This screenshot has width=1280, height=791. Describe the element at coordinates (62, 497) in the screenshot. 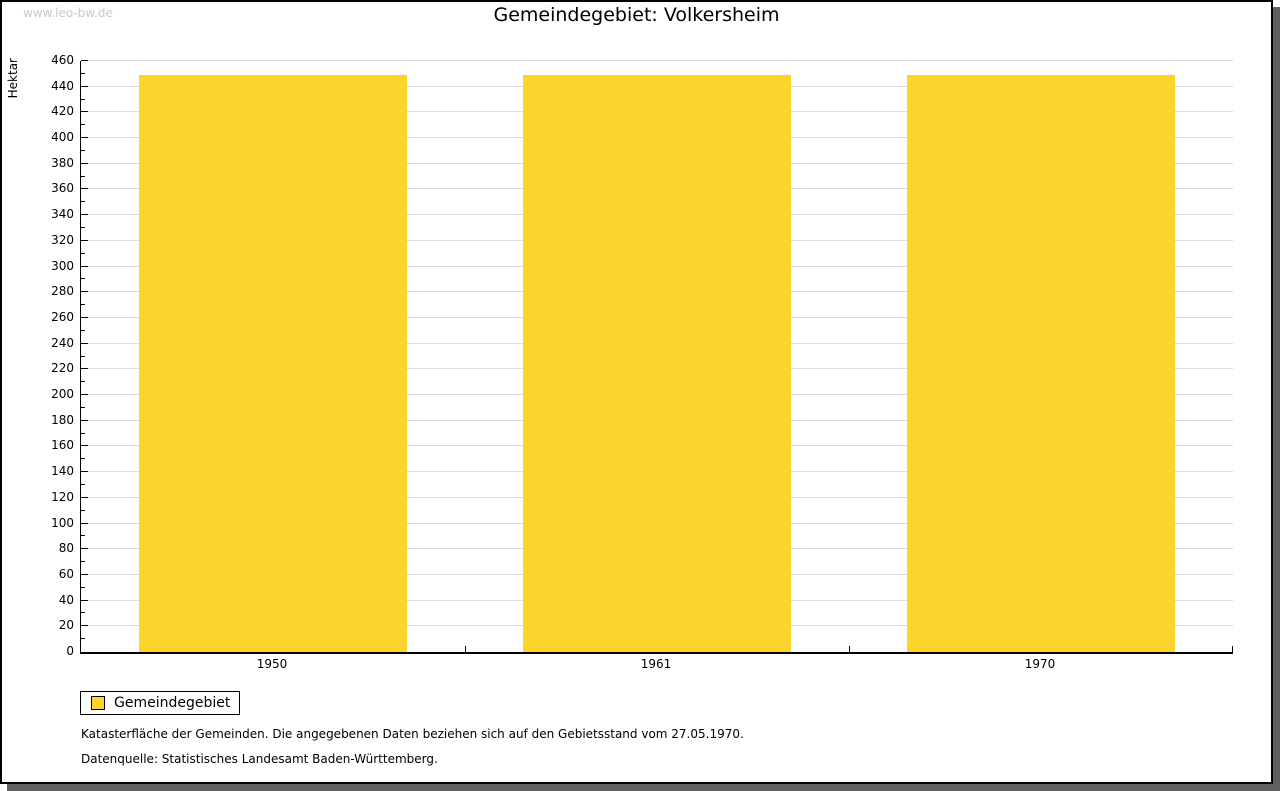

I see `y-tick-label: 120` at that location.